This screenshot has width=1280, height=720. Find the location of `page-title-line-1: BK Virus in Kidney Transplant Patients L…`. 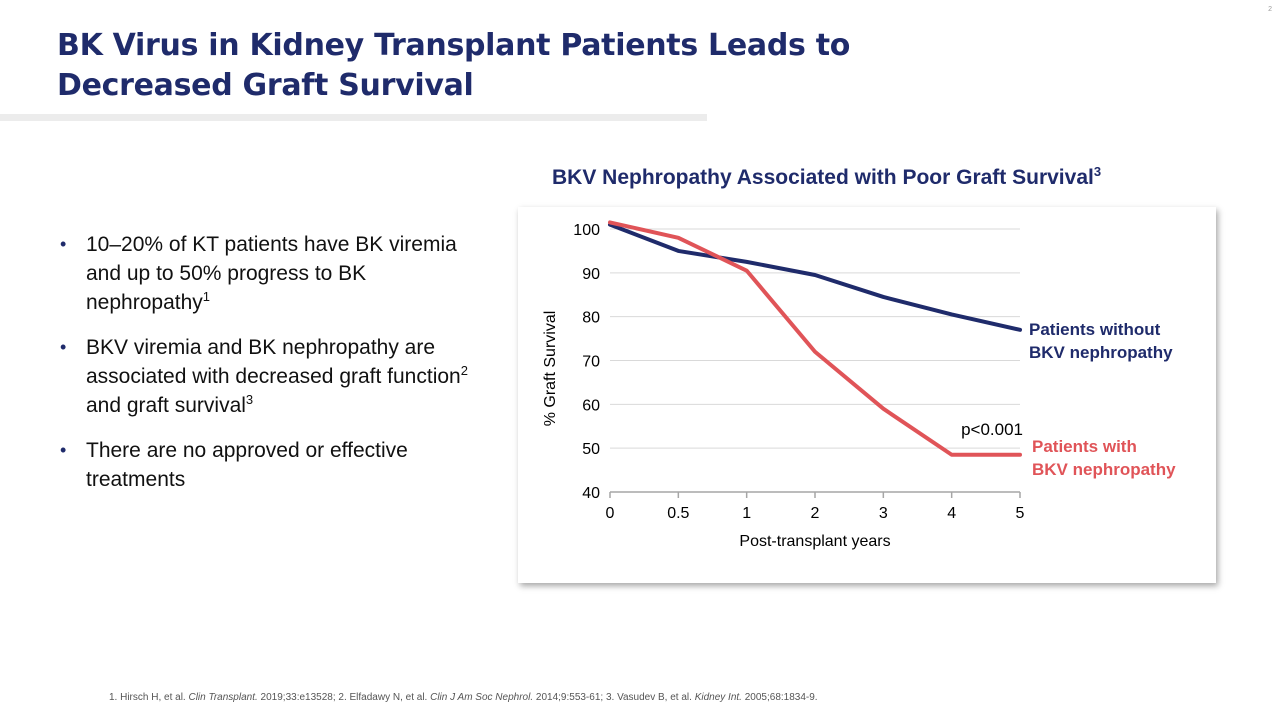

page-title-line-1: BK Virus in Kidney Transplant Patients L… is located at coordinates (454, 45).